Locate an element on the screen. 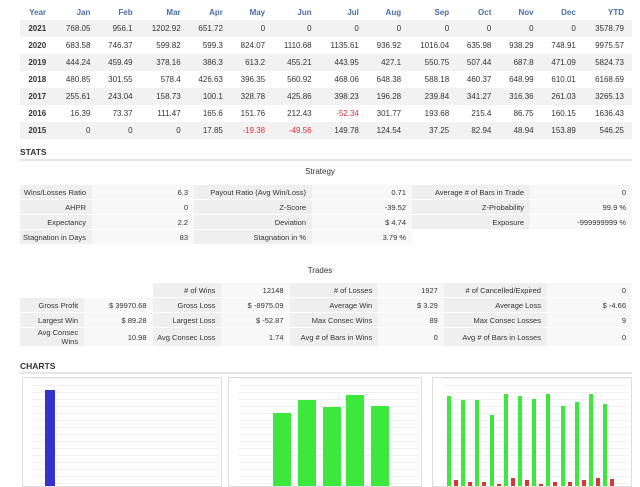 Image resolution: width=640 pixels, height=487 pixels. value-cell: 398.23 is located at coordinates (343, 96).